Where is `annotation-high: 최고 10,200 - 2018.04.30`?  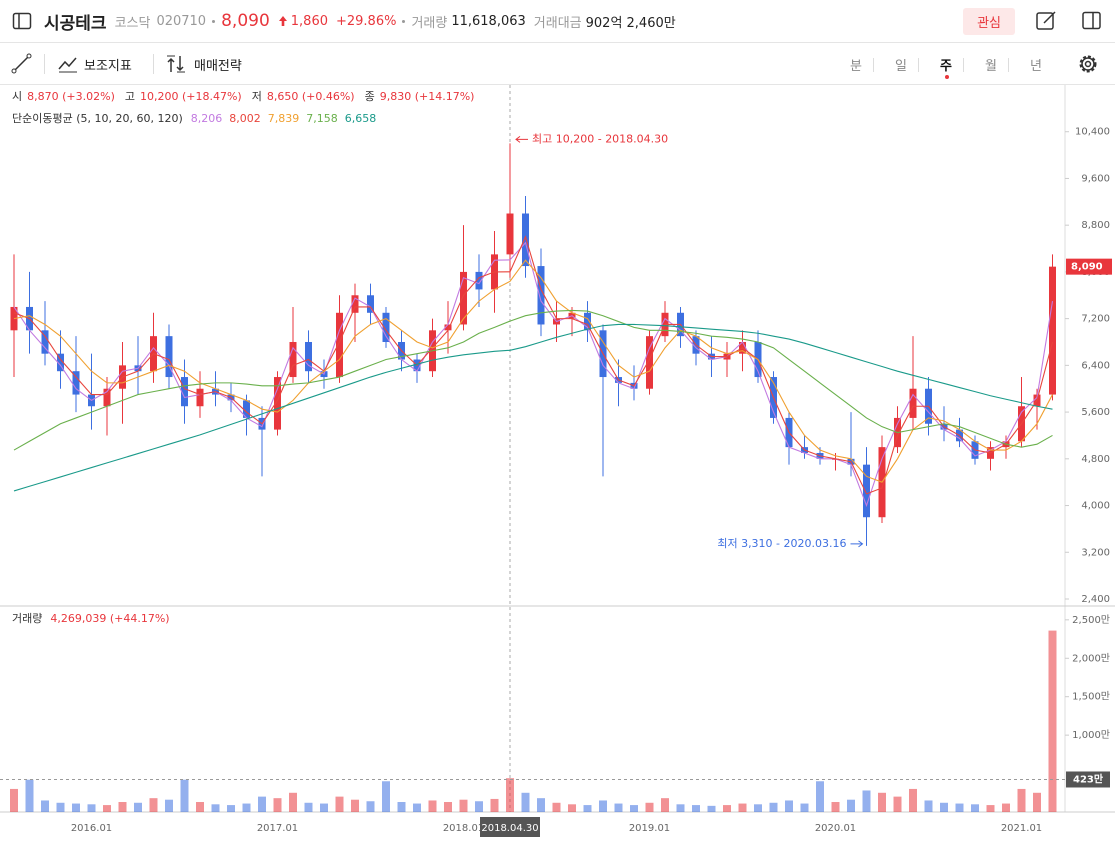 annotation-high: 최고 10,200 - 2018.04.30 is located at coordinates (600, 138).